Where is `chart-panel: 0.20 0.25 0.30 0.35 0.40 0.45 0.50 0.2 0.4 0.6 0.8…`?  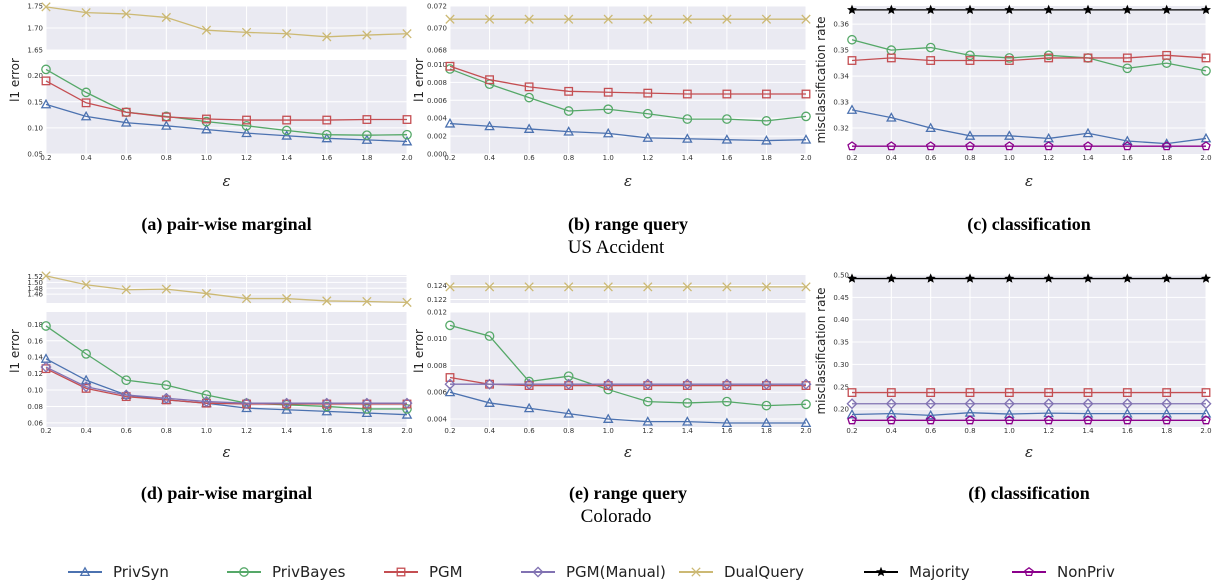 chart-panel: 0.20 0.25 0.30 0.35 0.40 0.45 0.50 0.2 0.4 0.6 0.8… is located at coordinates (1013, 388).